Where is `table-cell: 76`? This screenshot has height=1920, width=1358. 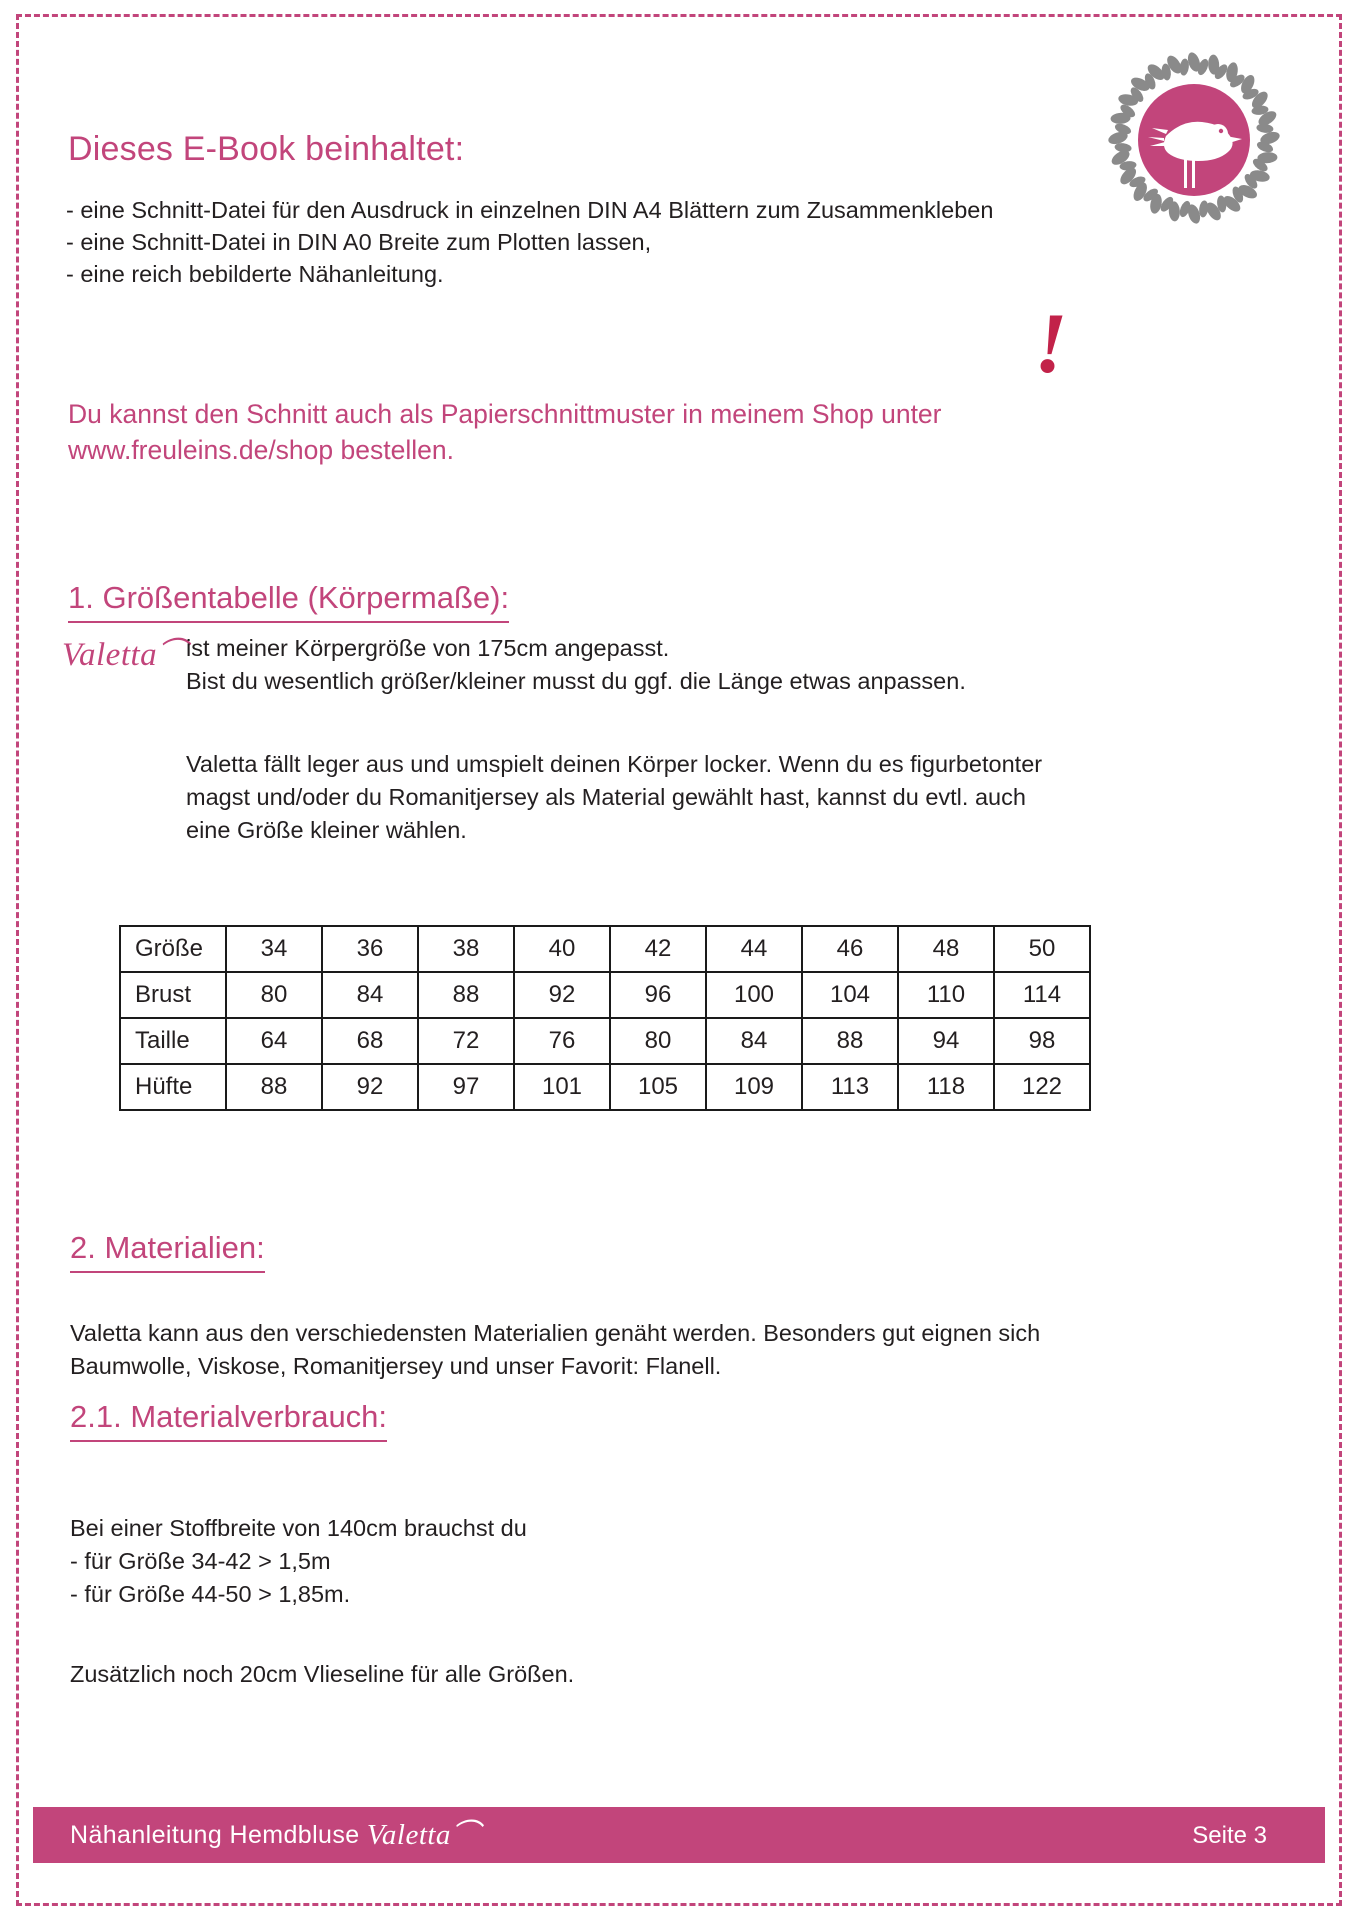 table-cell: 76 is located at coordinates (562, 1041).